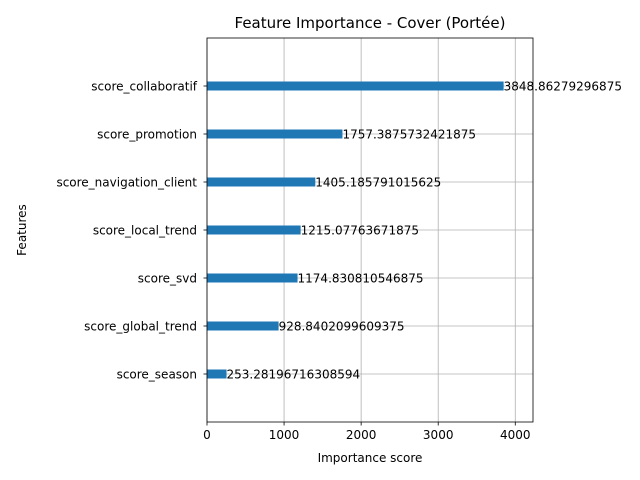 Image resolution: width=640 pixels, height=480 pixels. I want to click on bar-value-label: 253.28196716308594, so click(294, 375).